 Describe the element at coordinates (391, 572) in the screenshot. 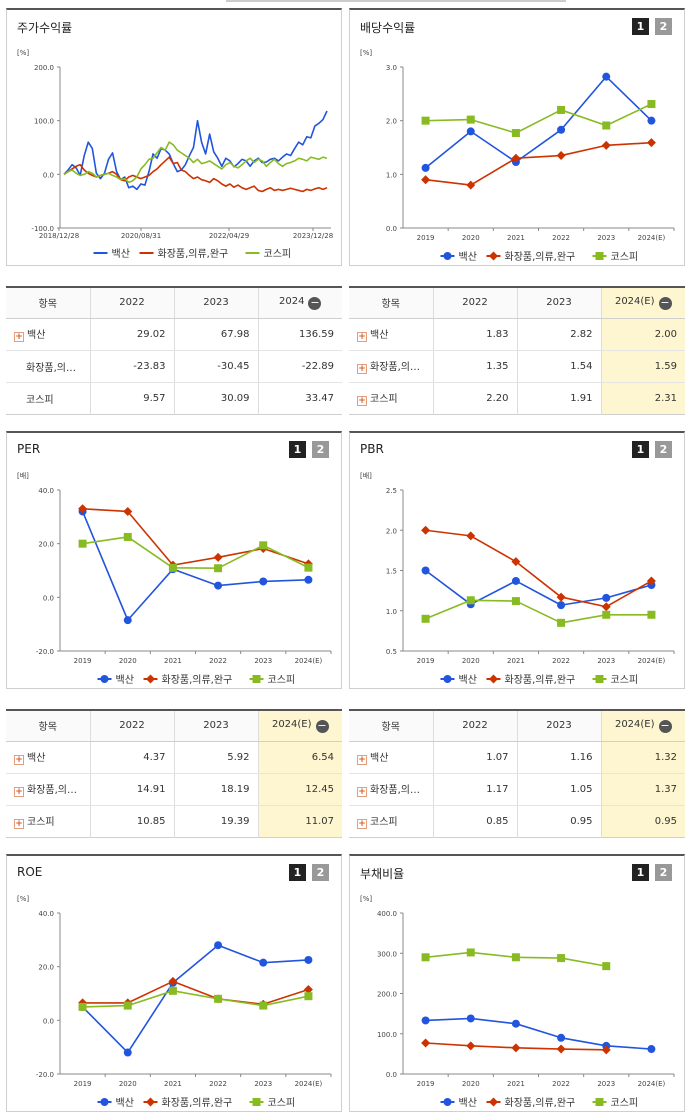

I see `y-tick-label: 1.5` at that location.